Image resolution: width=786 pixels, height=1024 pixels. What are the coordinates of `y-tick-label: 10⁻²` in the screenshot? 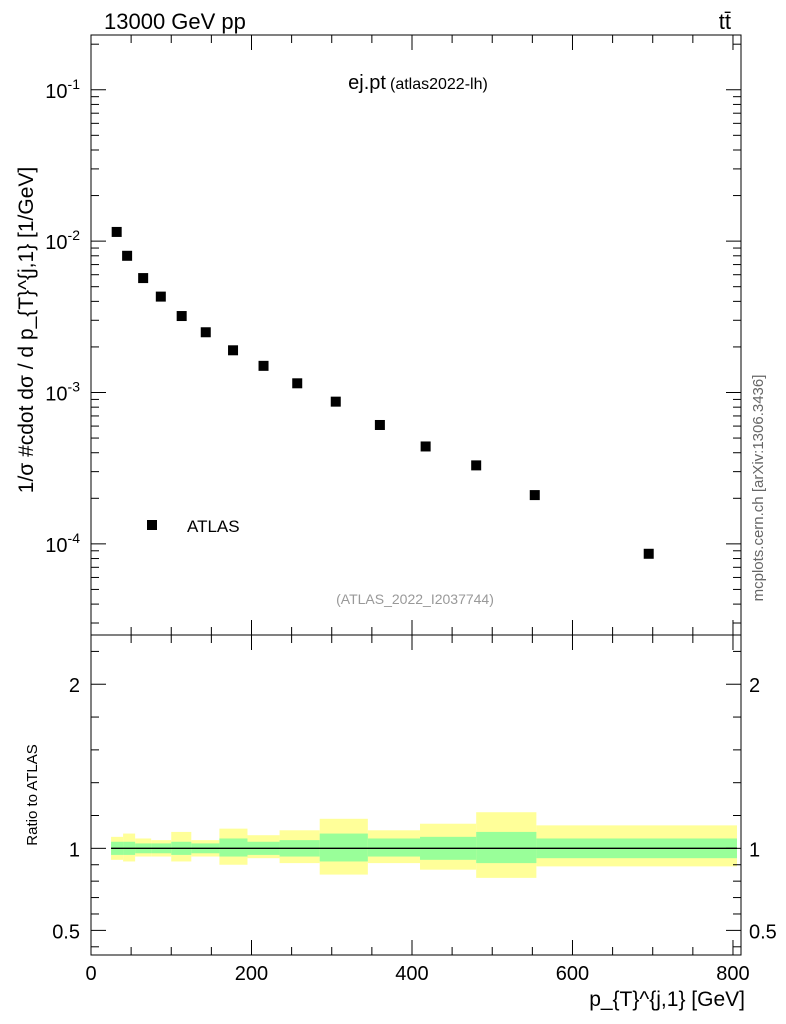 It's located at (62, 240).